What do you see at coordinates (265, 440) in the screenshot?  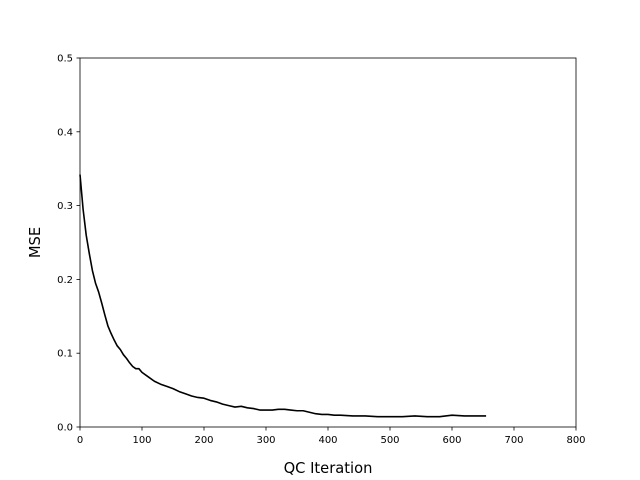 I see `x-tick-label: 300` at bounding box center [265, 440].